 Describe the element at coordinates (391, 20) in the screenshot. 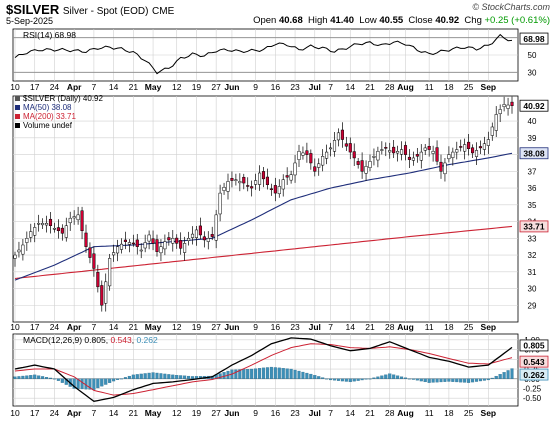

I see `low-value: 40.55` at that location.